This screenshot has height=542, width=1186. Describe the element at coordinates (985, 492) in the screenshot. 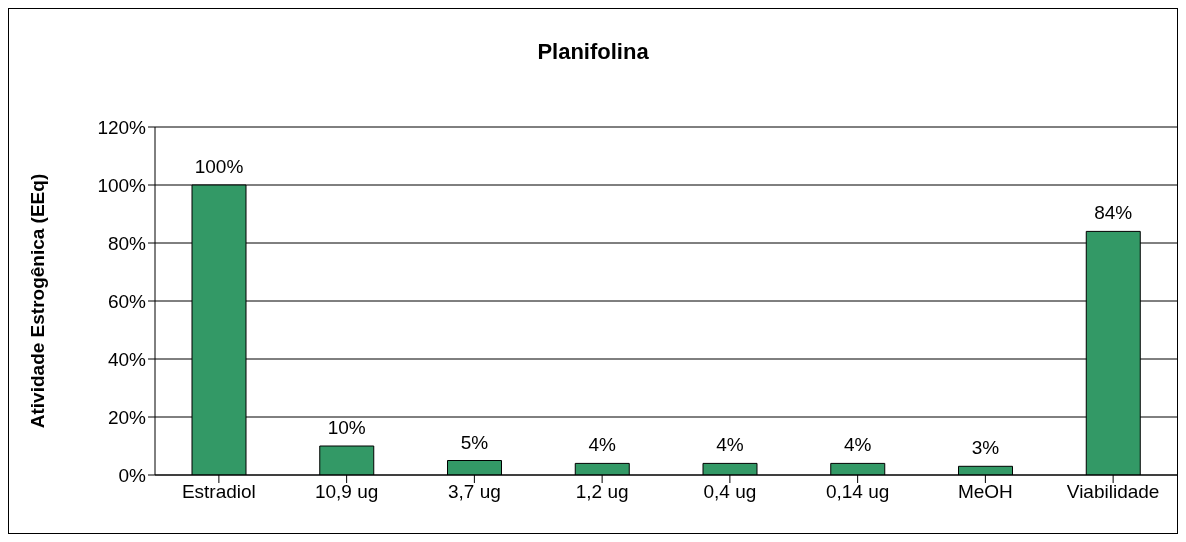

I see `x-tick-label: MeOH` at that location.